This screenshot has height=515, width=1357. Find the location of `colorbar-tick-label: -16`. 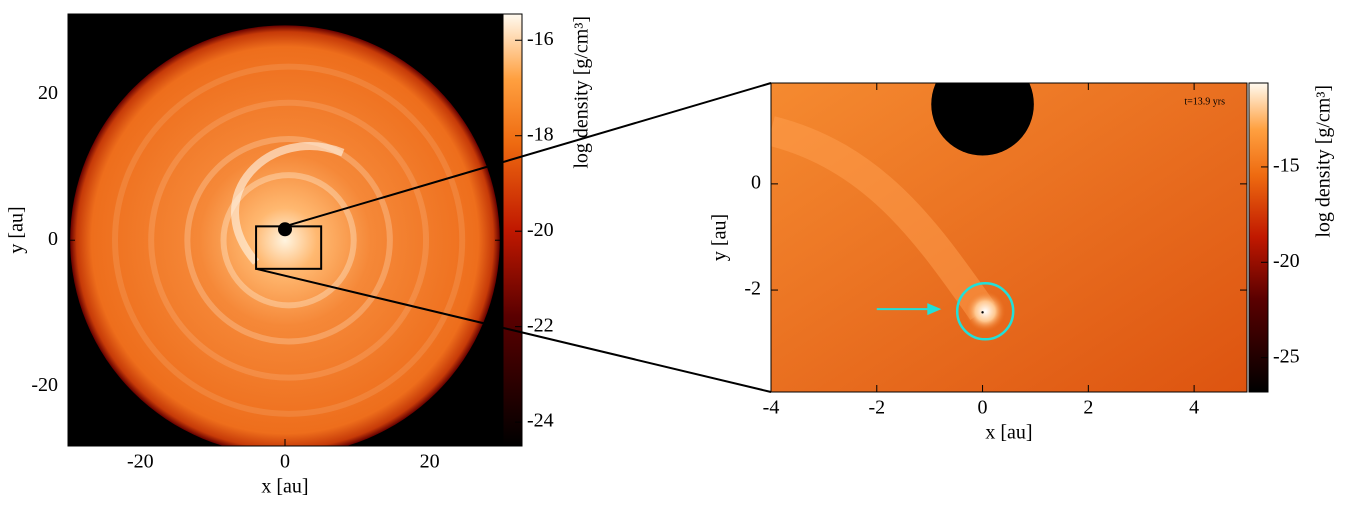

colorbar-tick-label: -16 is located at coordinates (540, 39).